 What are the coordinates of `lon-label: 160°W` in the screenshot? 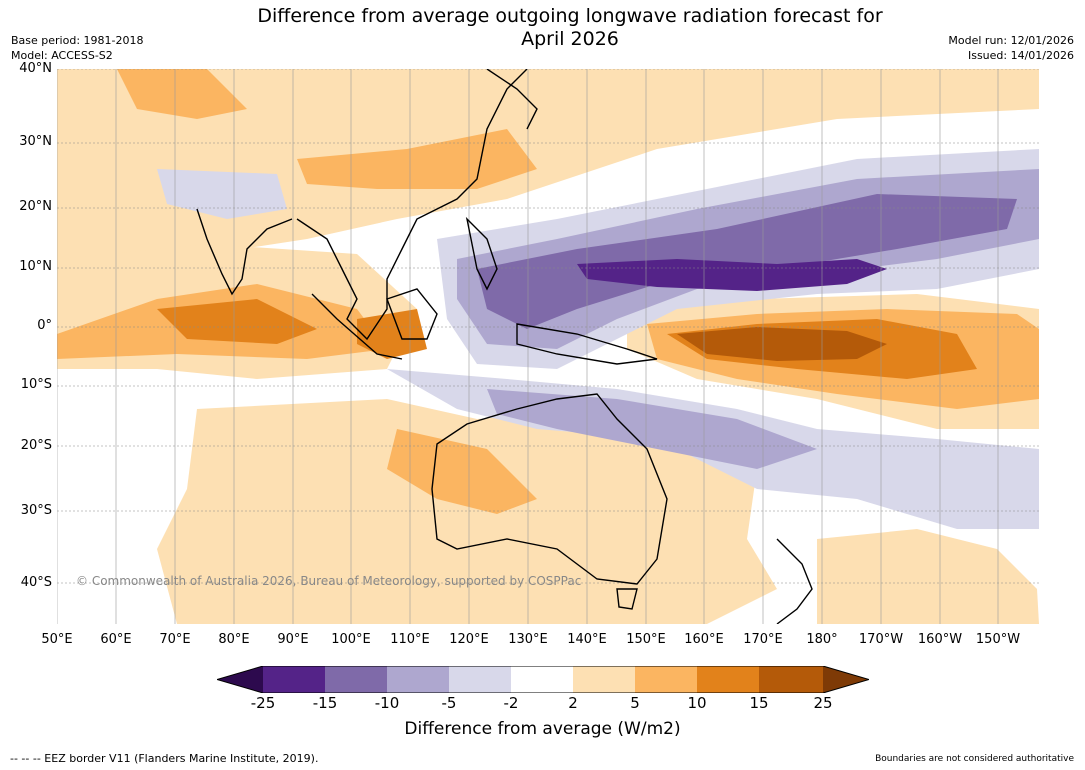 It's located at (940, 639).